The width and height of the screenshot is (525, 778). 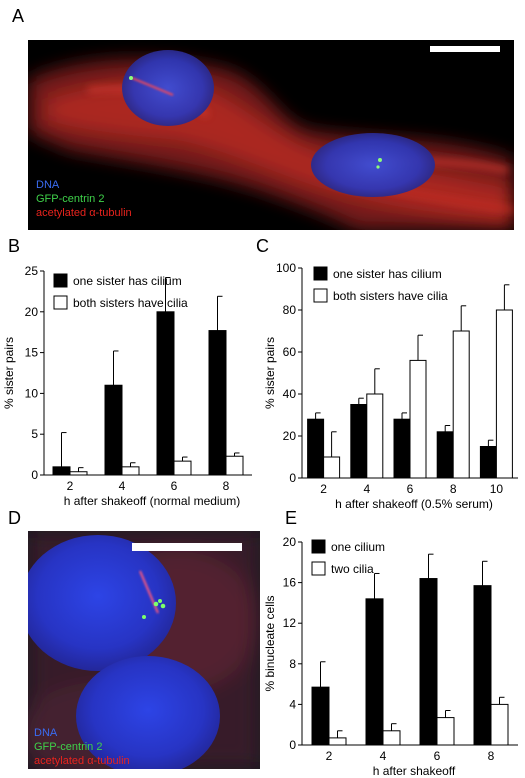 I want to click on panel-a-letter: A, so click(x=18, y=16).